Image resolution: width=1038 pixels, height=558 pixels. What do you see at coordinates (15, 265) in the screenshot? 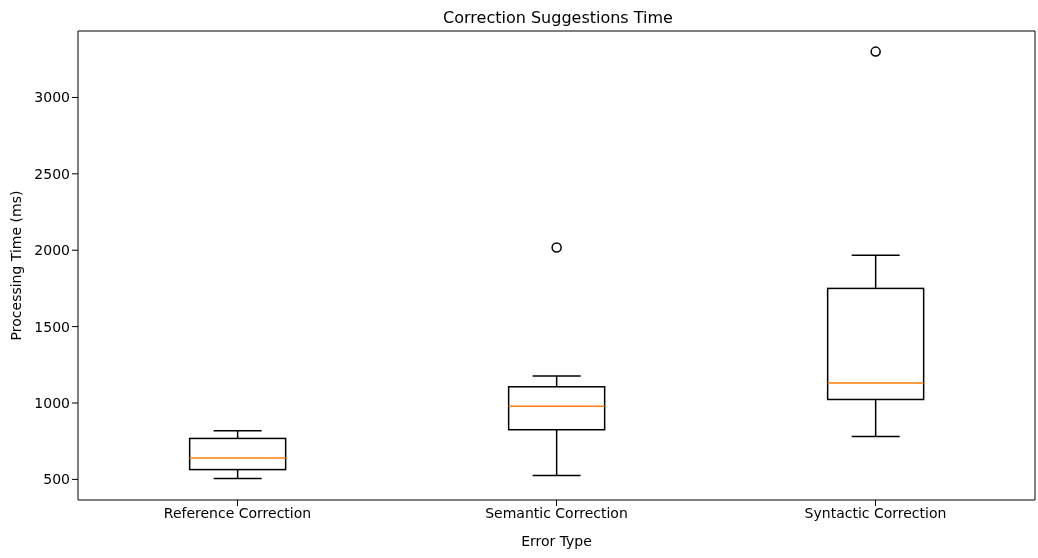
I see `y-axis-title: Processing Time (ms)` at bounding box center [15, 265].